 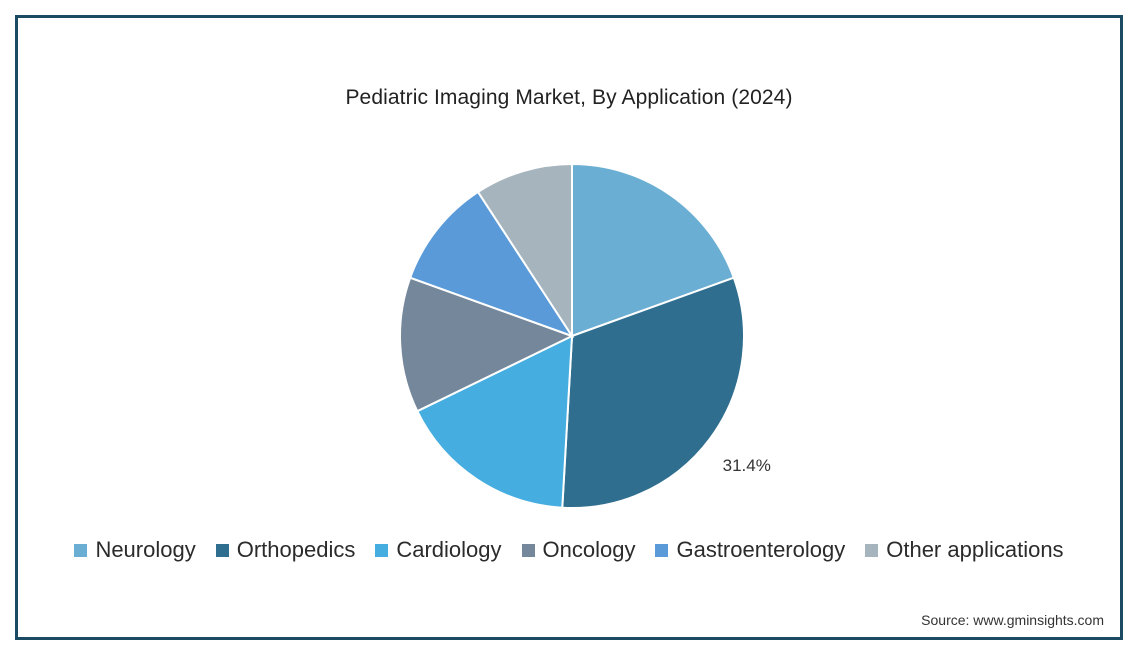 I want to click on legend-item-cardiology: Cardiology, so click(x=438, y=550).